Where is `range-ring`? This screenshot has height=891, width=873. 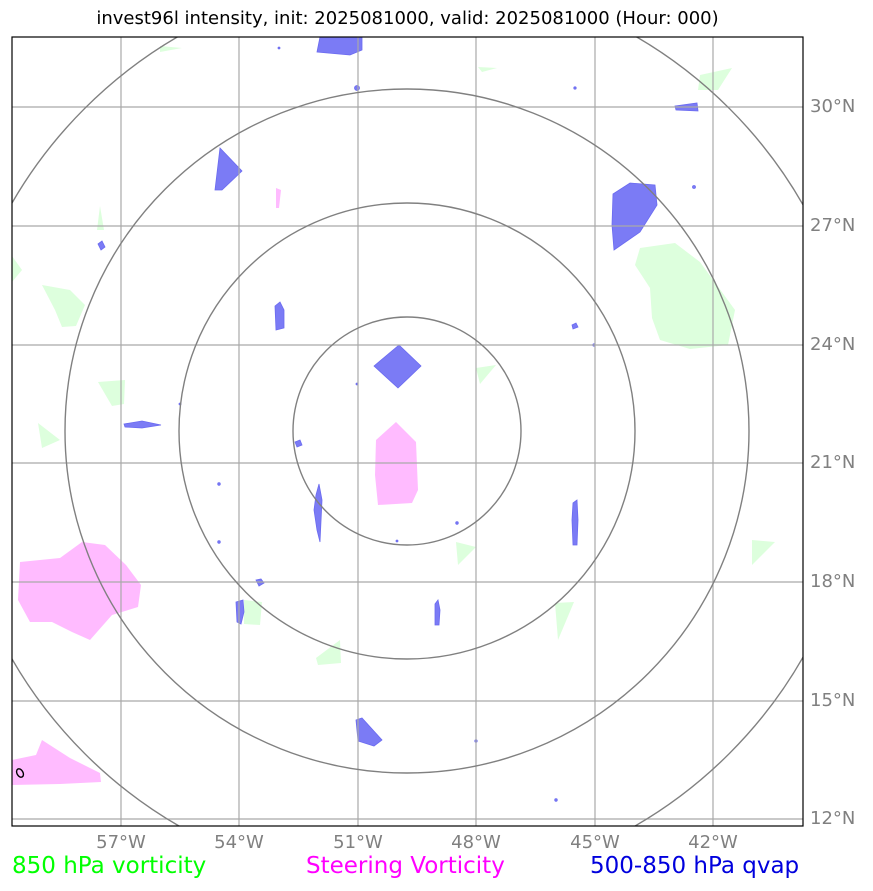 range-ring is located at coordinates (407, 431).